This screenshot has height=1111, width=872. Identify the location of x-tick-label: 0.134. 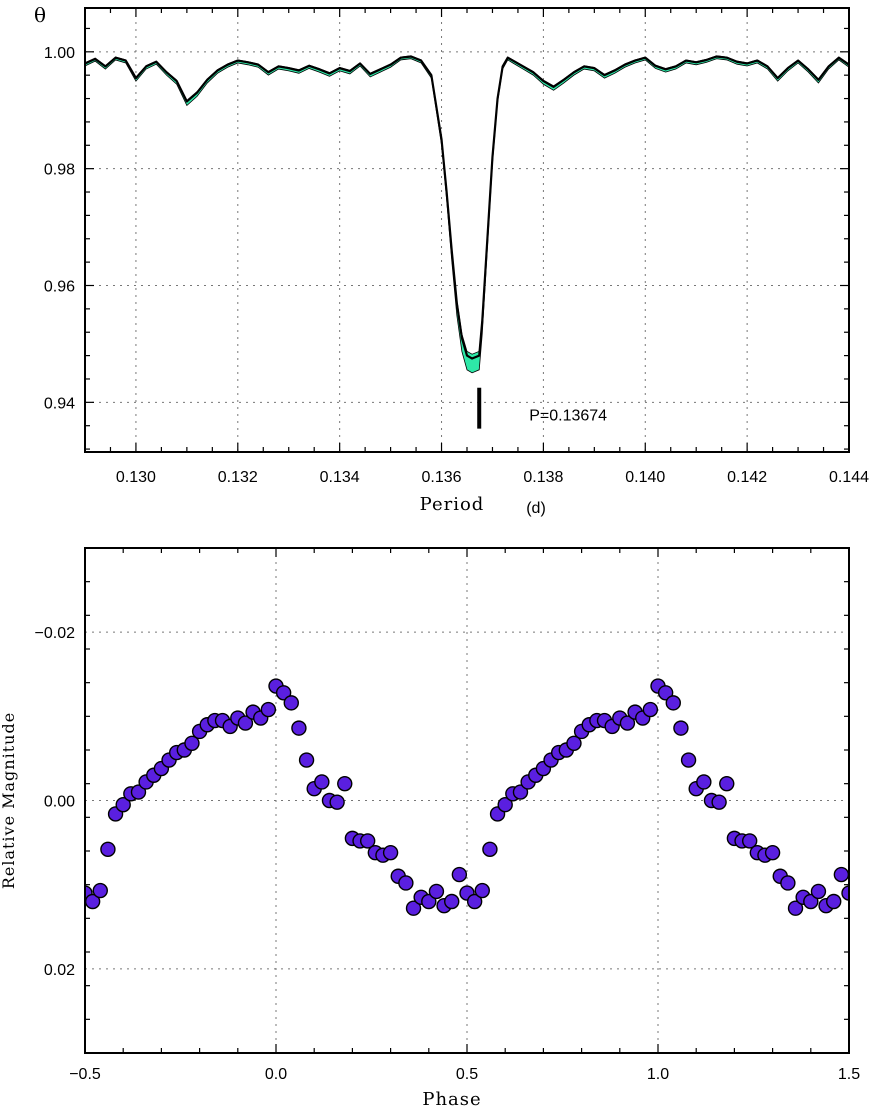
(340, 477).